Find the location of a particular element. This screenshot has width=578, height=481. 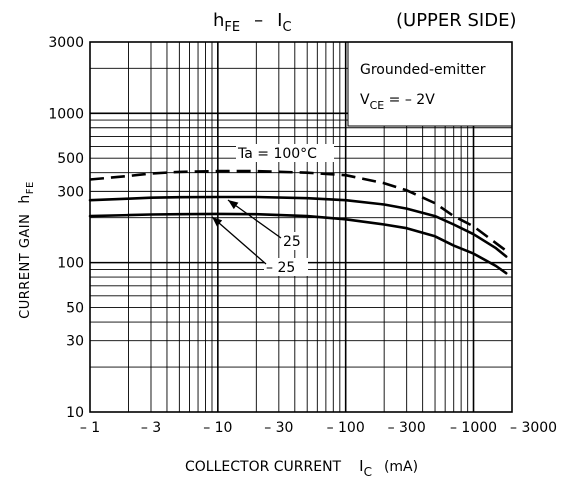

y-tick-label: 1000 is located at coordinates (66, 114).